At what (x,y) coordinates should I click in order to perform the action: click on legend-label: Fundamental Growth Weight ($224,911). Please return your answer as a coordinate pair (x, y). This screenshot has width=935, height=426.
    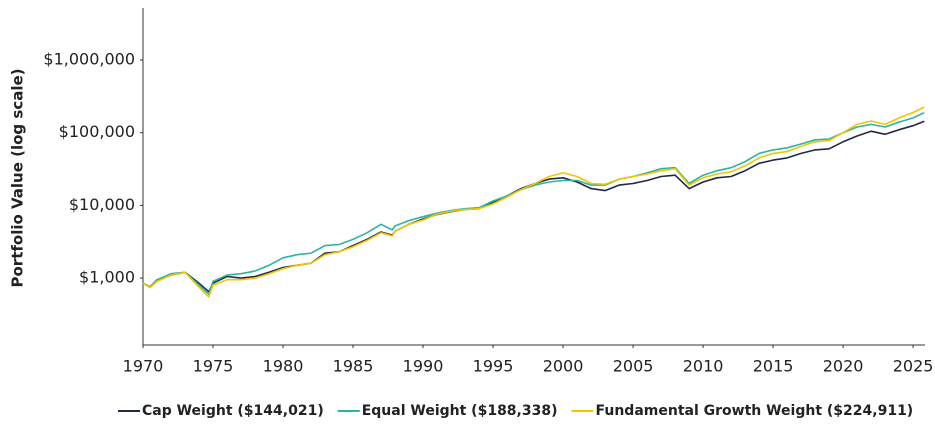
    Looking at the image, I should click on (755, 411).